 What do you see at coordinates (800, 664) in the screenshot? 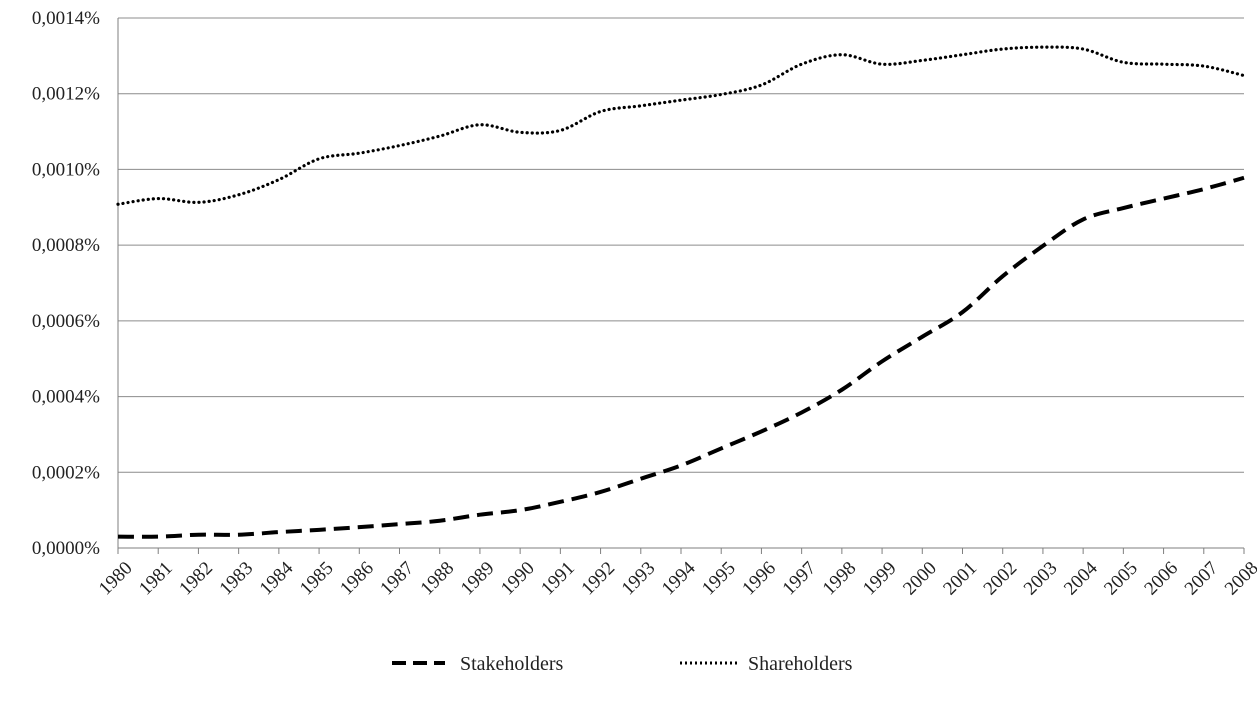
I see `legend-label-shareholders: Shareholders` at bounding box center [800, 664].